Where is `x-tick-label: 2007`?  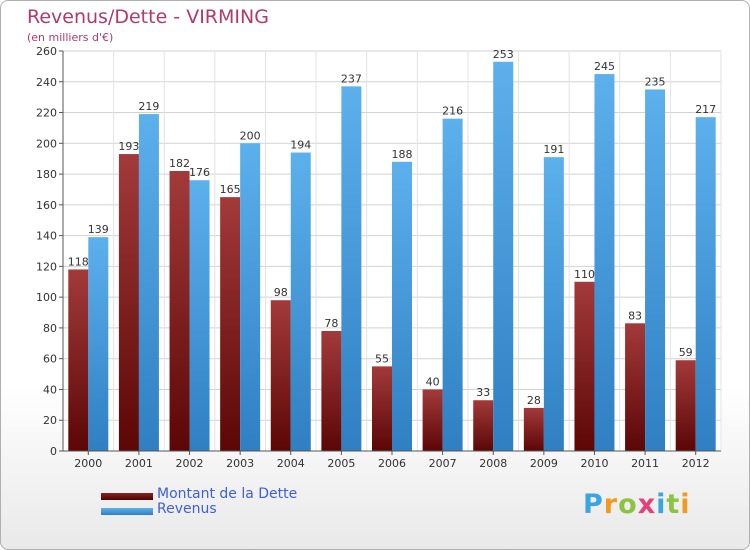
x-tick-label: 2007 is located at coordinates (443, 463).